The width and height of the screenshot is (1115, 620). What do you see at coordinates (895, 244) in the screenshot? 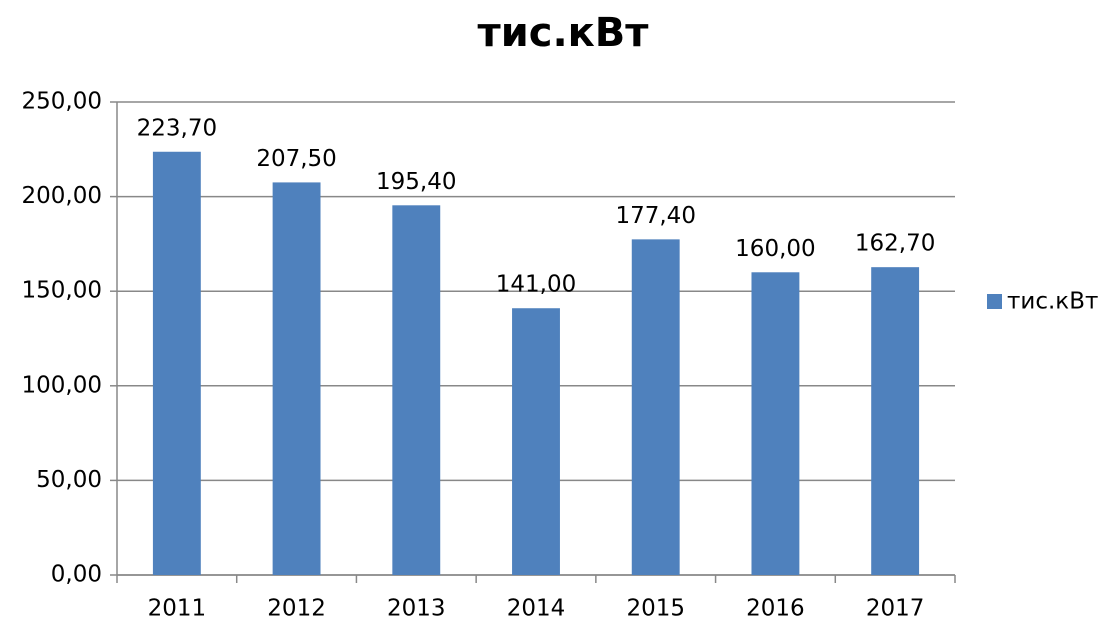
I see `data-label: 162,70` at bounding box center [895, 244].